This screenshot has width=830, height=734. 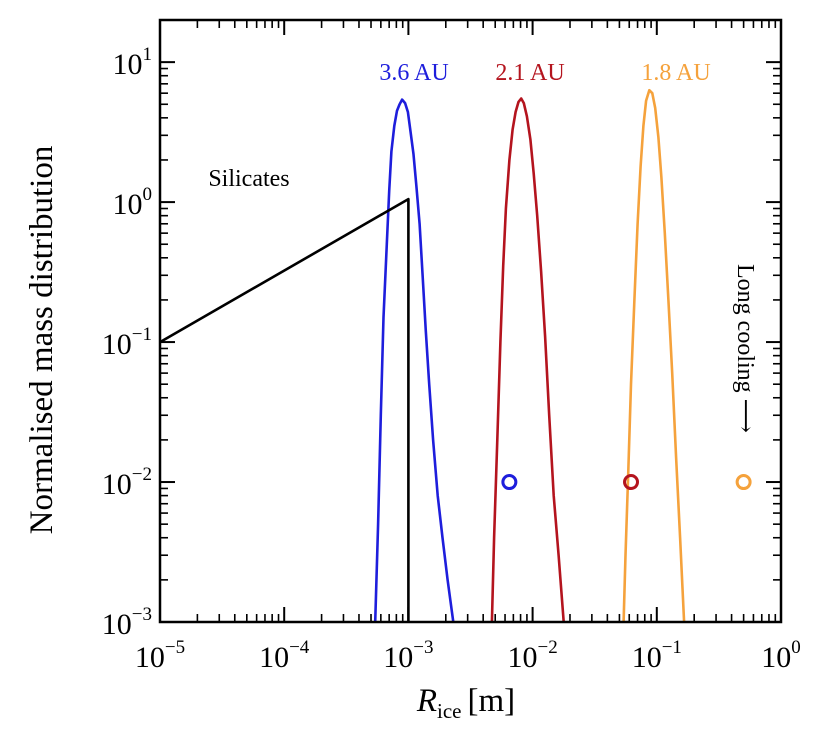 I want to click on y-axis-title: Normalised mass distribution, so click(x=42, y=340).